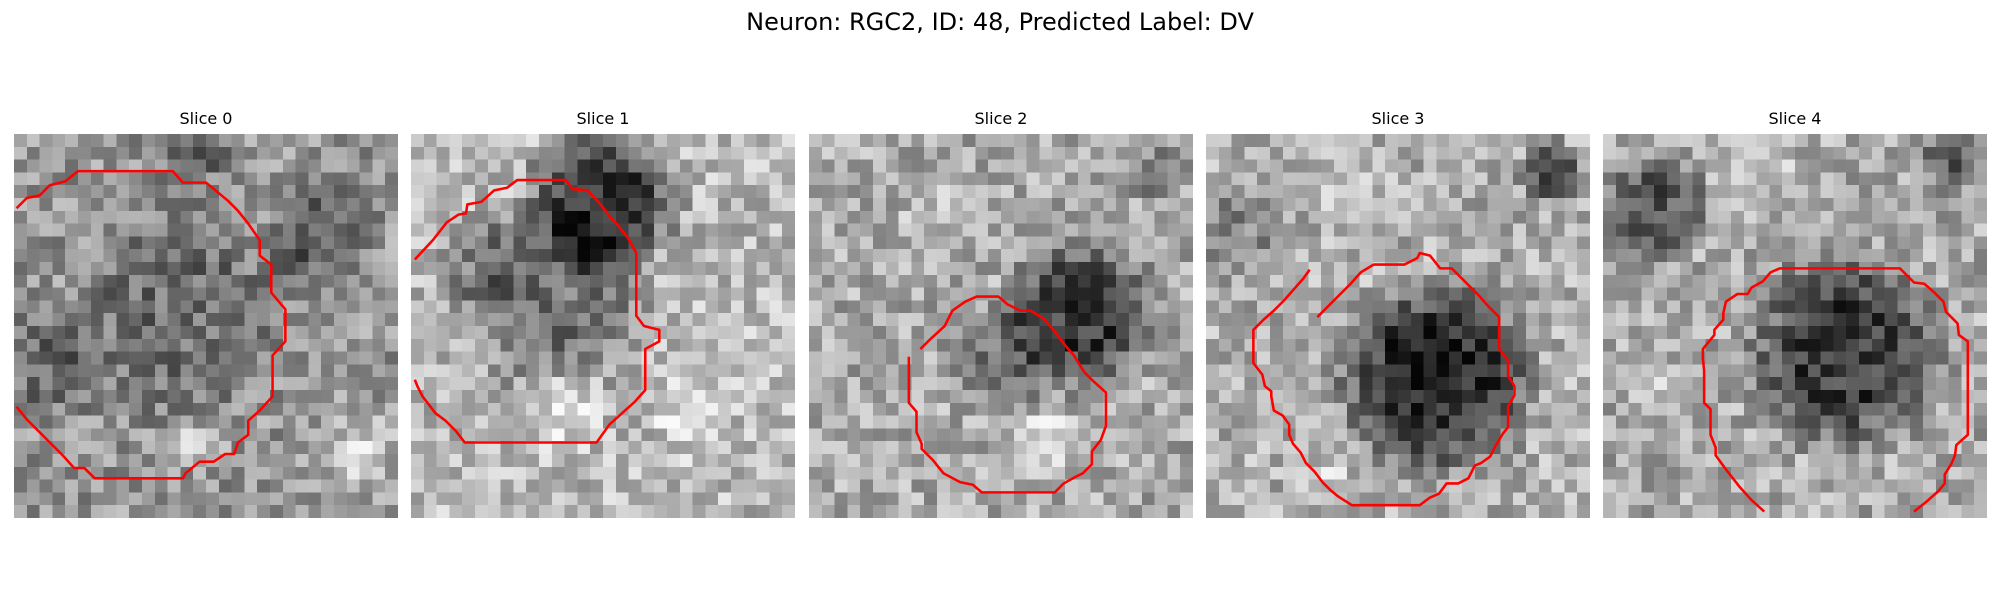 The height and width of the screenshot is (600, 2000). What do you see at coordinates (1001, 118) in the screenshot?
I see `slice-title-2: Slice 2` at bounding box center [1001, 118].